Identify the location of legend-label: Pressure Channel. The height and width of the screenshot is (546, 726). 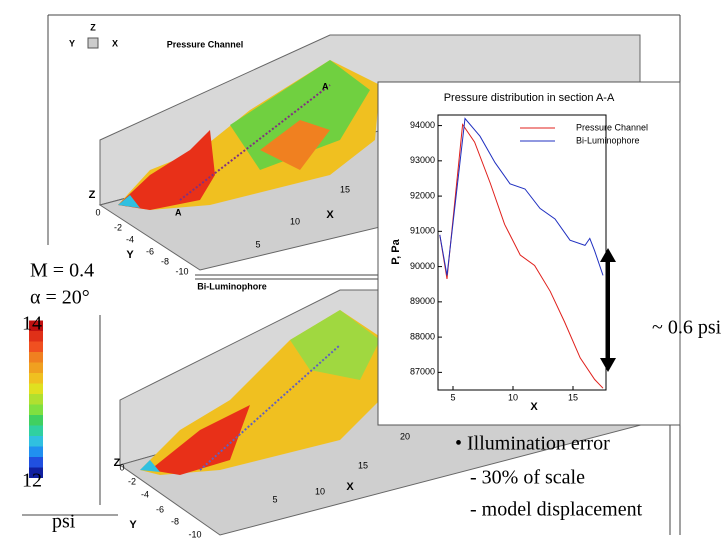
(612, 127).